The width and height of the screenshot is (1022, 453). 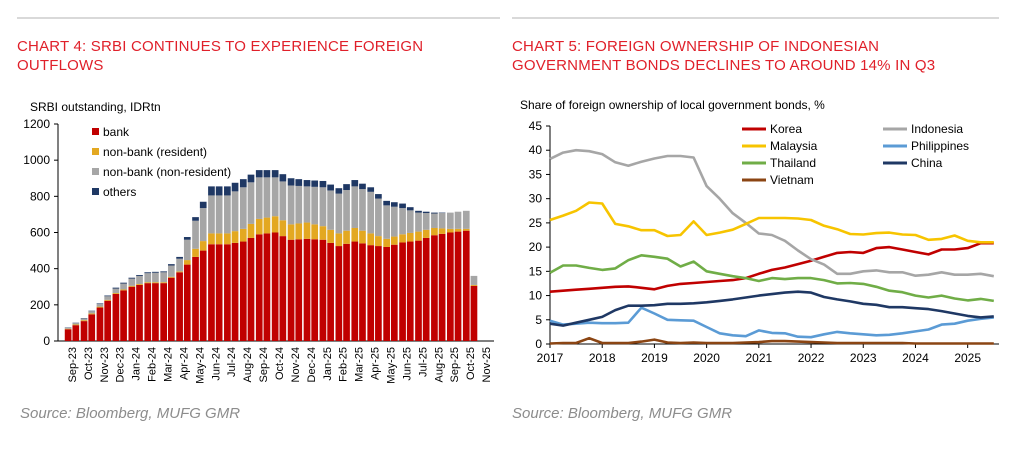 I want to click on bar-x-tick-label: Oct-23, so click(x=89, y=363).